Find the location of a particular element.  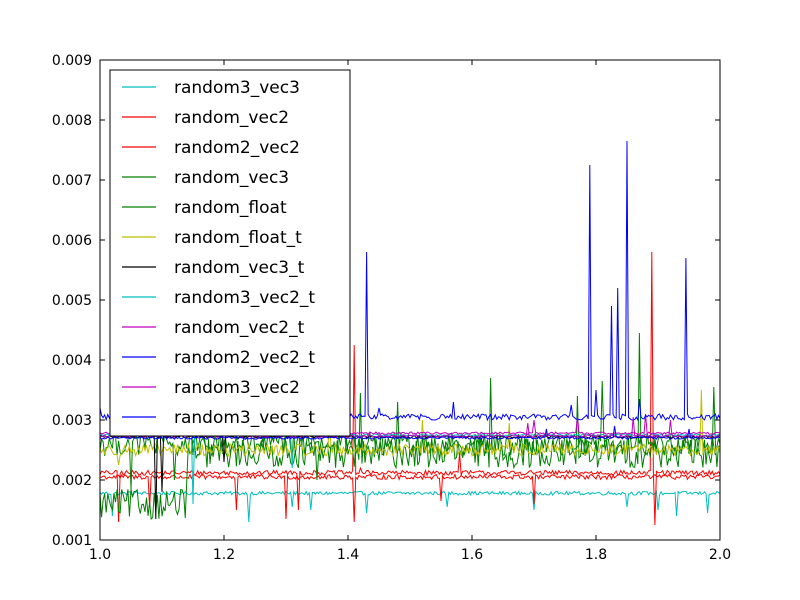

x-tick-label: 1.0 is located at coordinates (100, 555).